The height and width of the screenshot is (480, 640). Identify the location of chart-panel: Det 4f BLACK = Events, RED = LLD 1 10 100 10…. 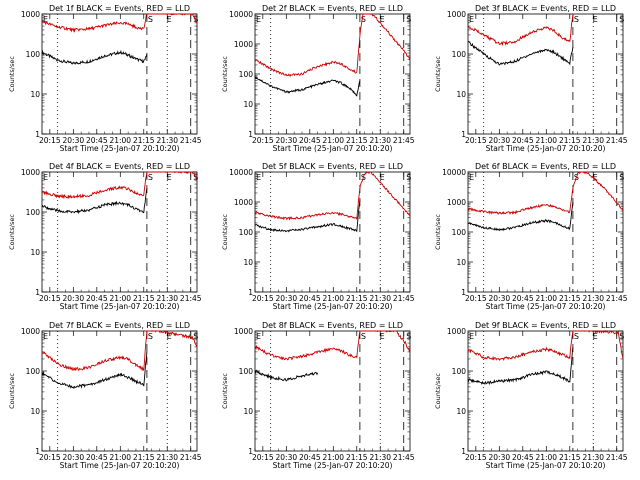
(105, 236).